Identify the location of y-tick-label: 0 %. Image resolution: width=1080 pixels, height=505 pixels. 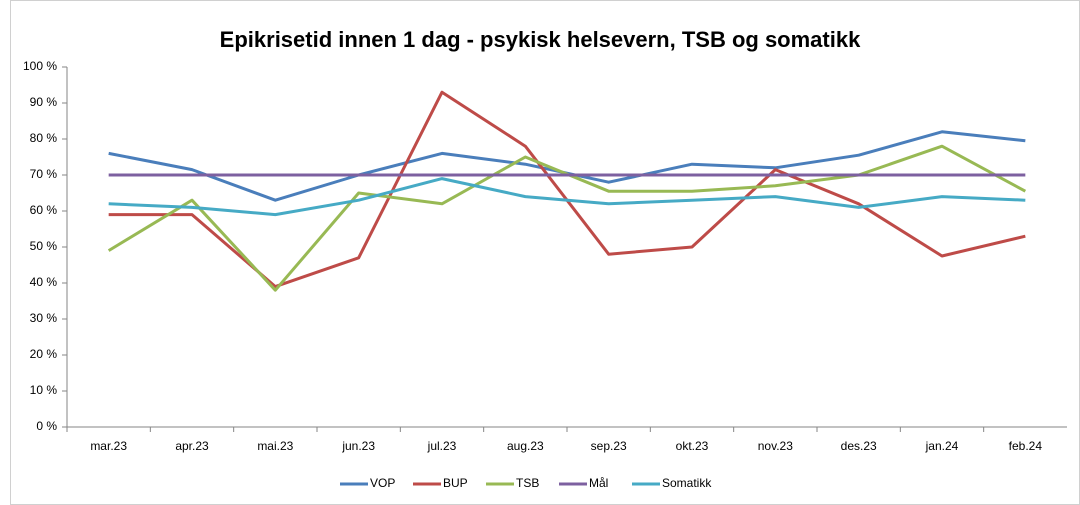
(46, 426).